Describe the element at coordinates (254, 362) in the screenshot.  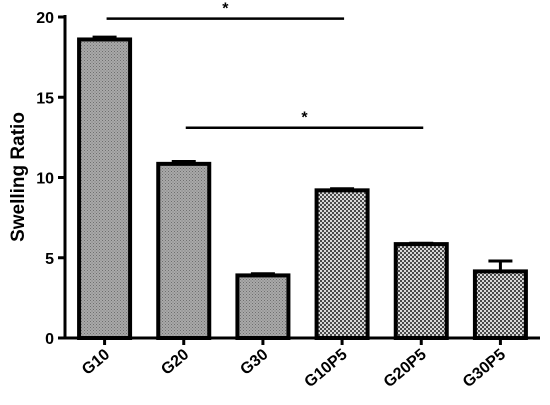
I see `x-tick-label: G30` at that location.